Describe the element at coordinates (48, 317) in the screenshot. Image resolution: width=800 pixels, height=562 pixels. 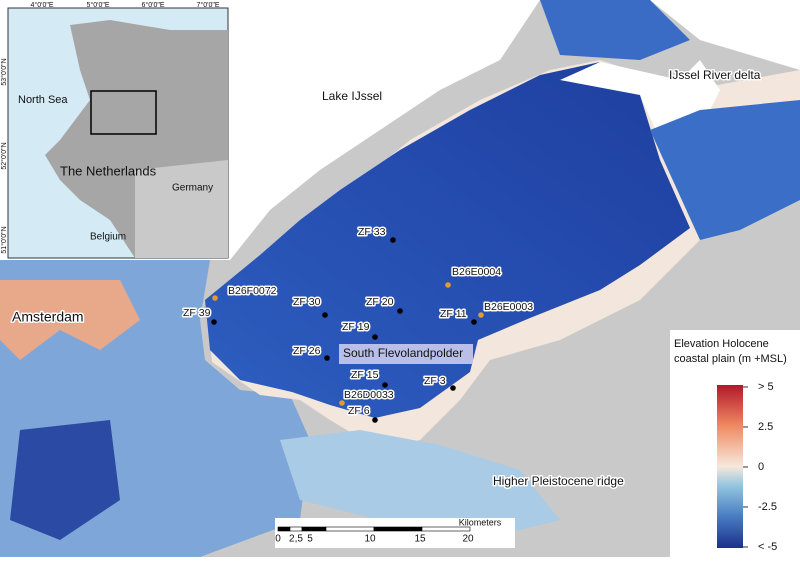
I see `map-label: Amsterdam` at that location.